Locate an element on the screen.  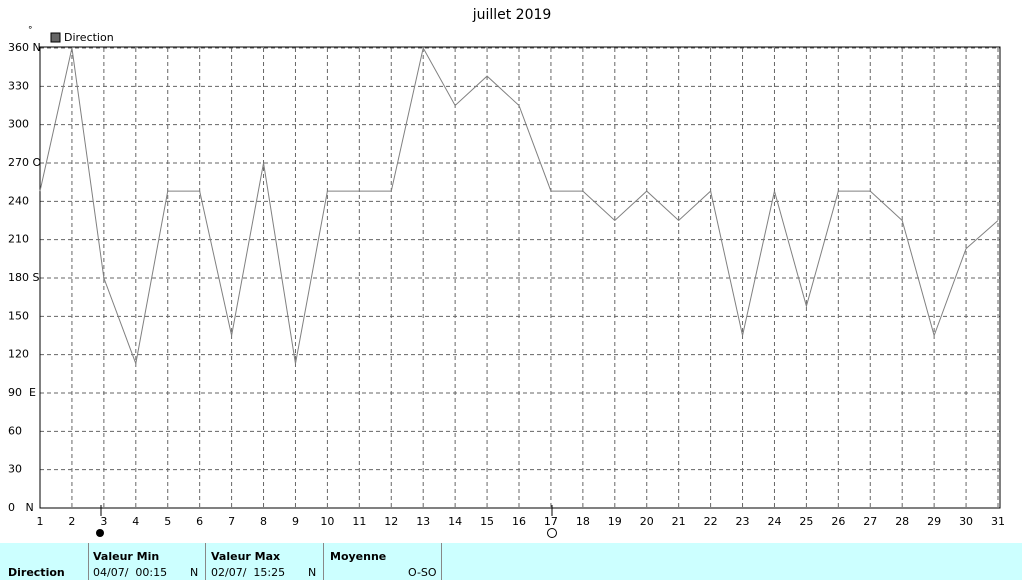
y-tick-label: 210 is located at coordinates (18, 239).